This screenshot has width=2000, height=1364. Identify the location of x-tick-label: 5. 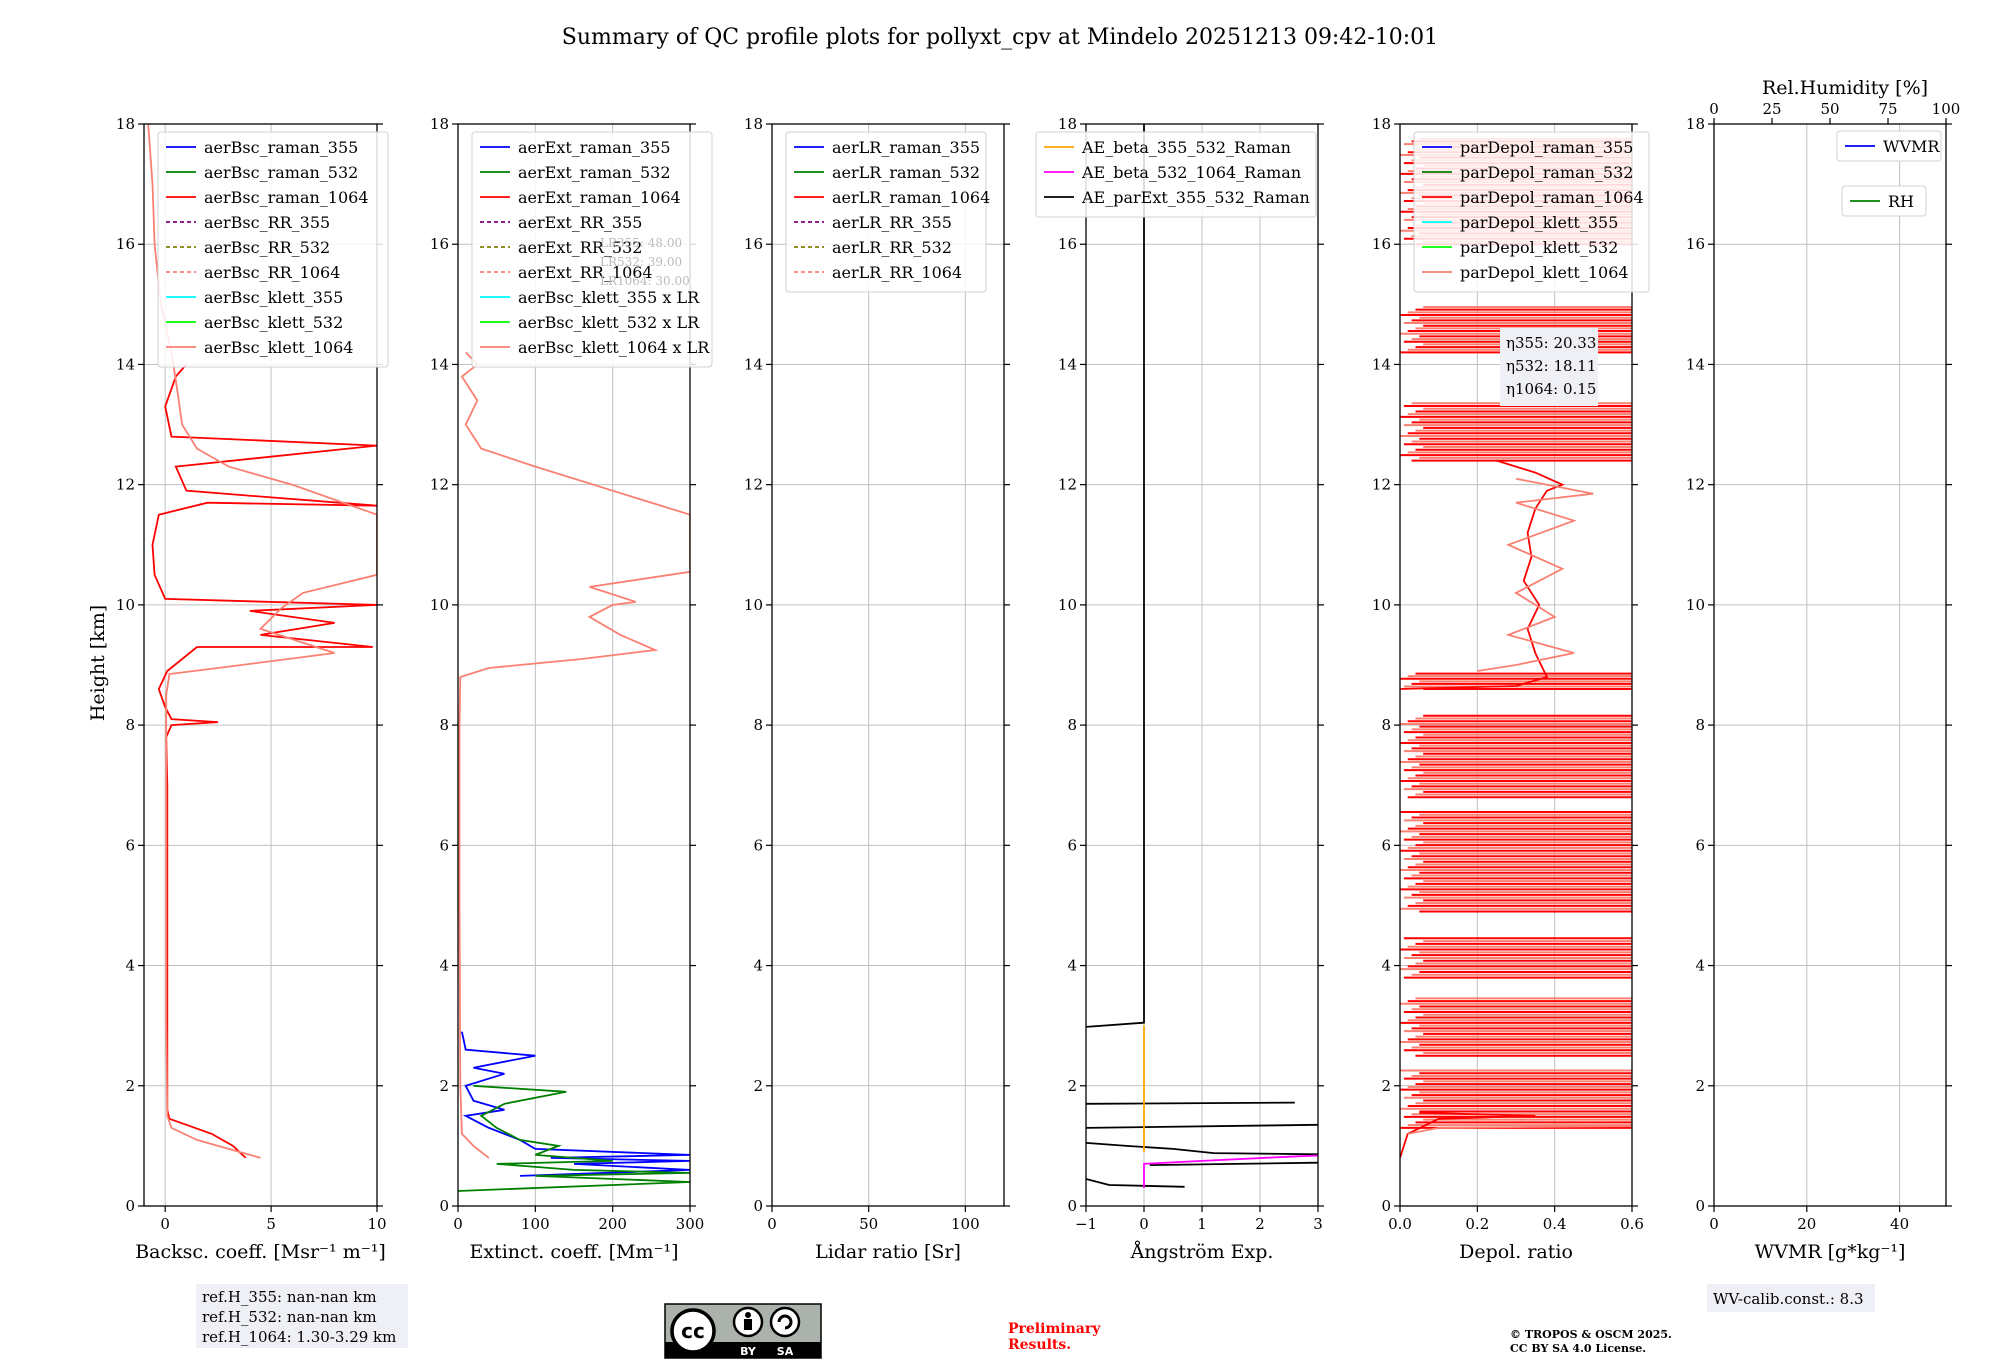
(271, 1224).